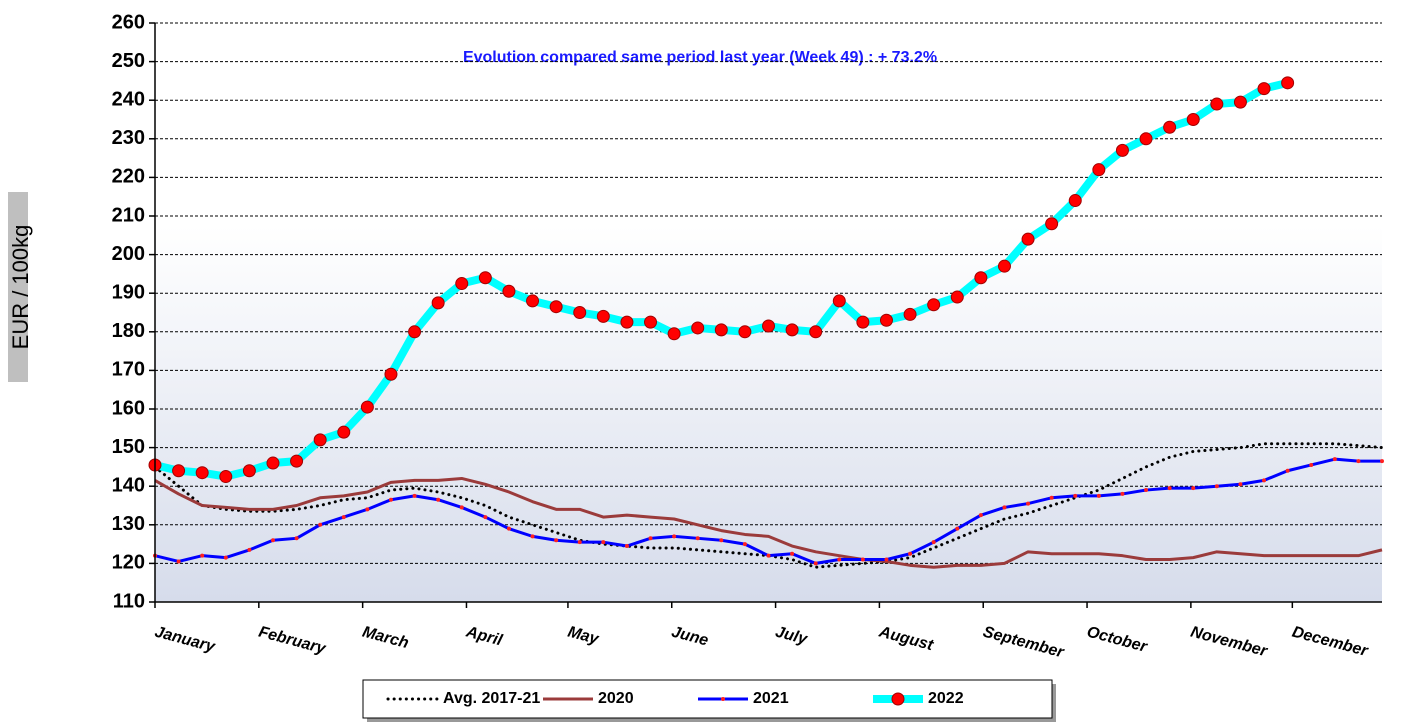  Describe the element at coordinates (128, 99) in the screenshot. I see `y-tick-label: 240` at that location.